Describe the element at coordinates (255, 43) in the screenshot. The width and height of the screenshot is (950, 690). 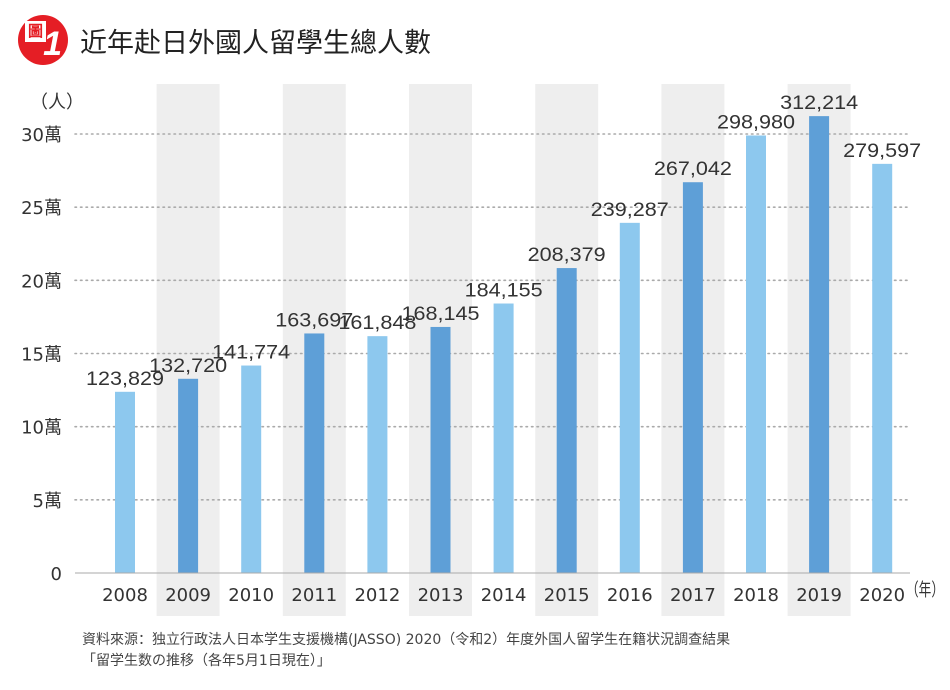
I see `chart-title: 近年赴日外國人留學生總人數` at that location.